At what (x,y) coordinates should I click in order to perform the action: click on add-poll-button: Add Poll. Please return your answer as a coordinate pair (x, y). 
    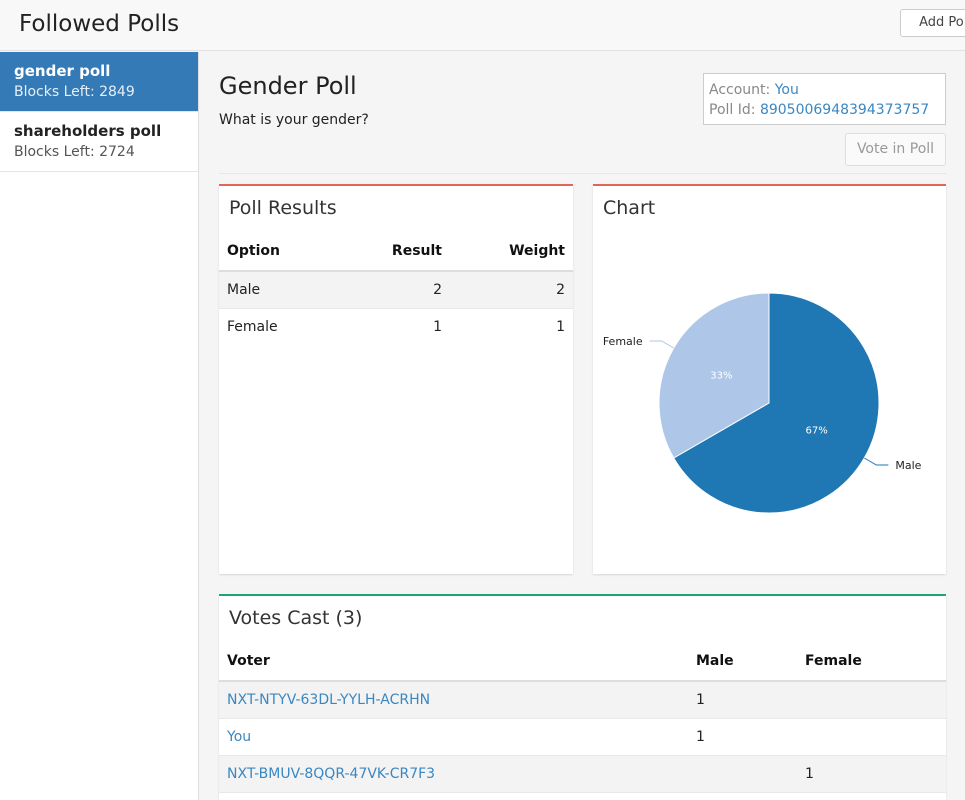
    Looking at the image, I should click on (932, 23).